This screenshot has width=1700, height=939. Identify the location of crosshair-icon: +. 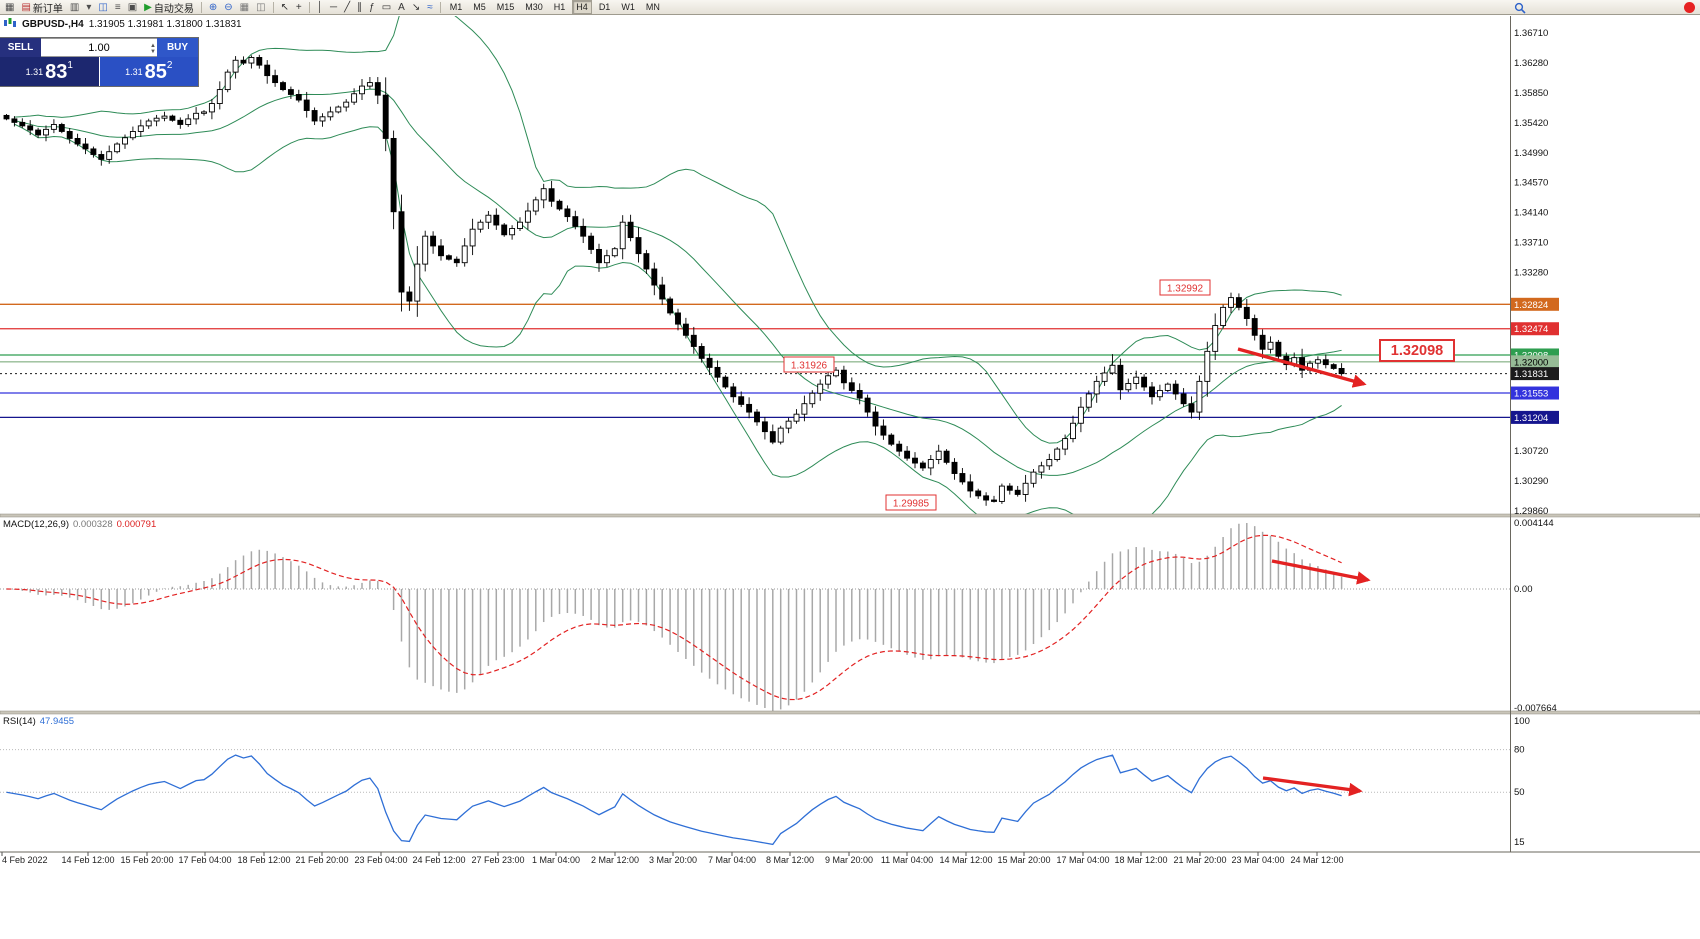
(299, 7).